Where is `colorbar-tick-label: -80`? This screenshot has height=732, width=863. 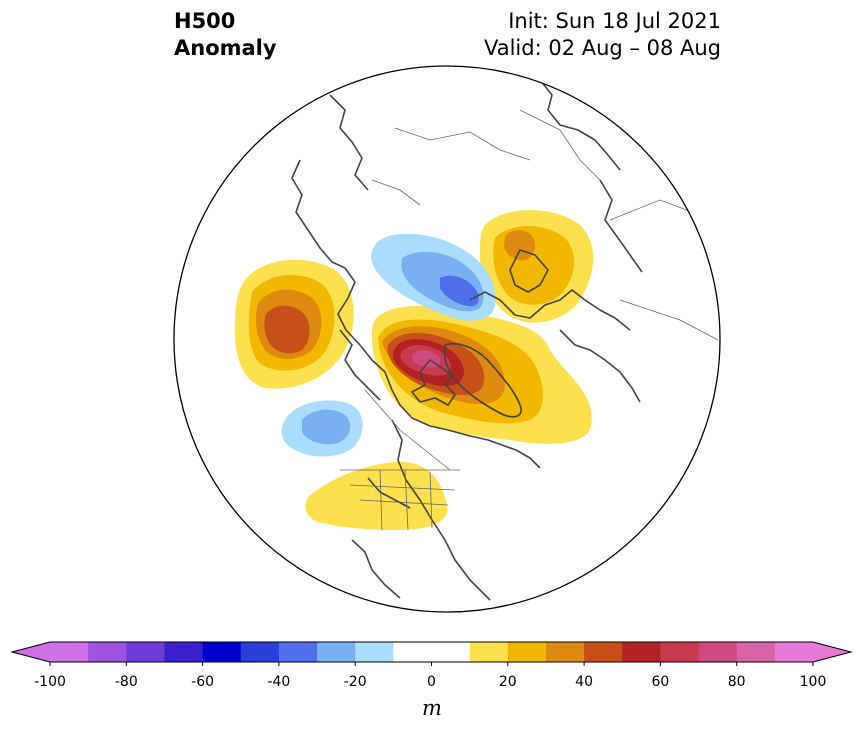 colorbar-tick-label: -80 is located at coordinates (126, 682).